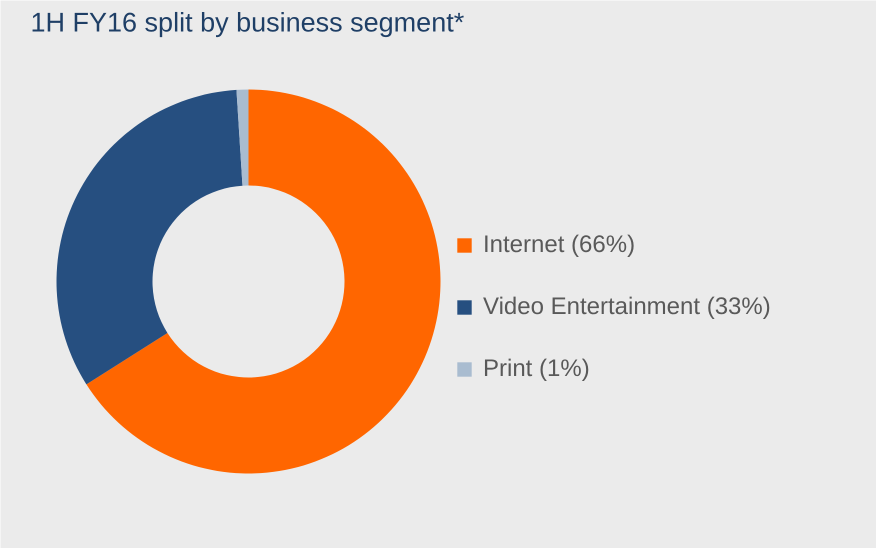  Describe the element at coordinates (247, 23) in the screenshot. I see `chart-title: 1H FY16 split by business segment*` at that location.